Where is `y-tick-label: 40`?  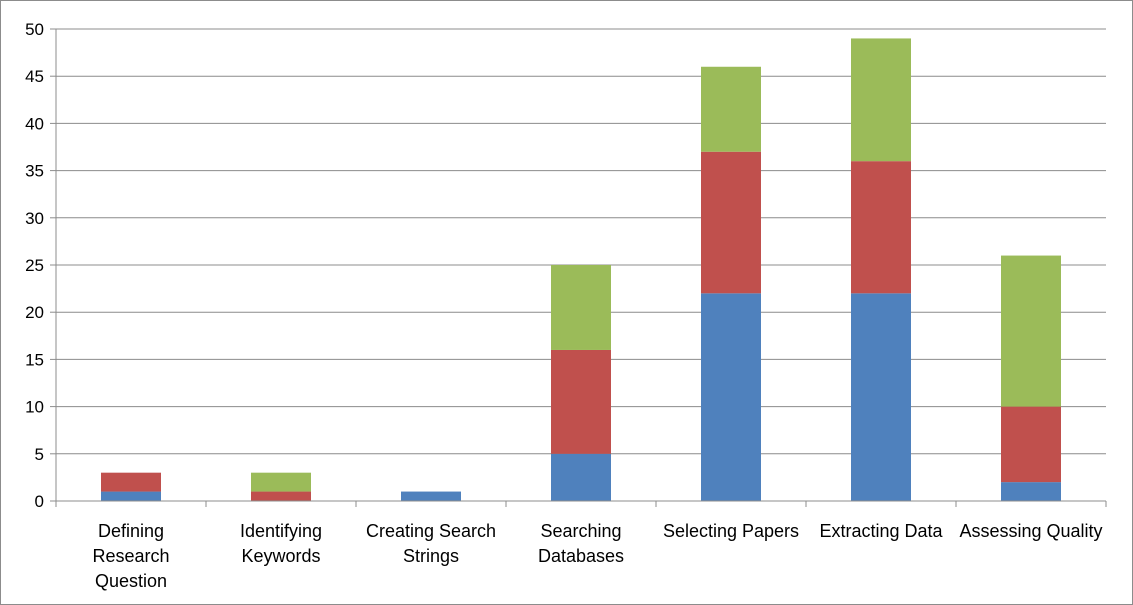 y-tick-label: 40 is located at coordinates (34, 123).